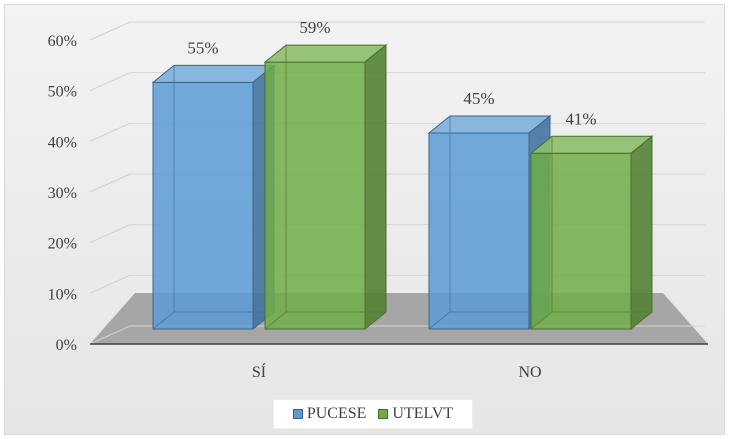  What do you see at coordinates (383, 414) in the screenshot?
I see `legend-swatch-utelvt` at bounding box center [383, 414].